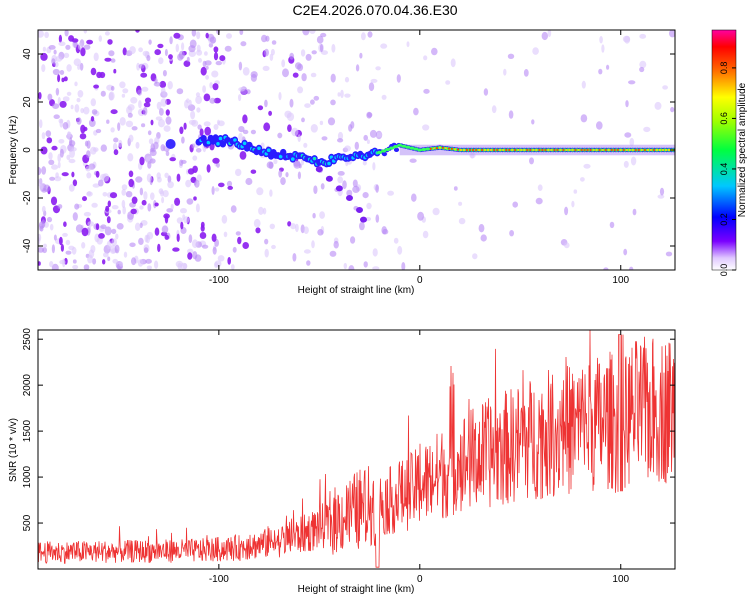 Image resolution: width=750 pixels, height=600 pixels. I want to click on ridge-outer, so click(215, 138).